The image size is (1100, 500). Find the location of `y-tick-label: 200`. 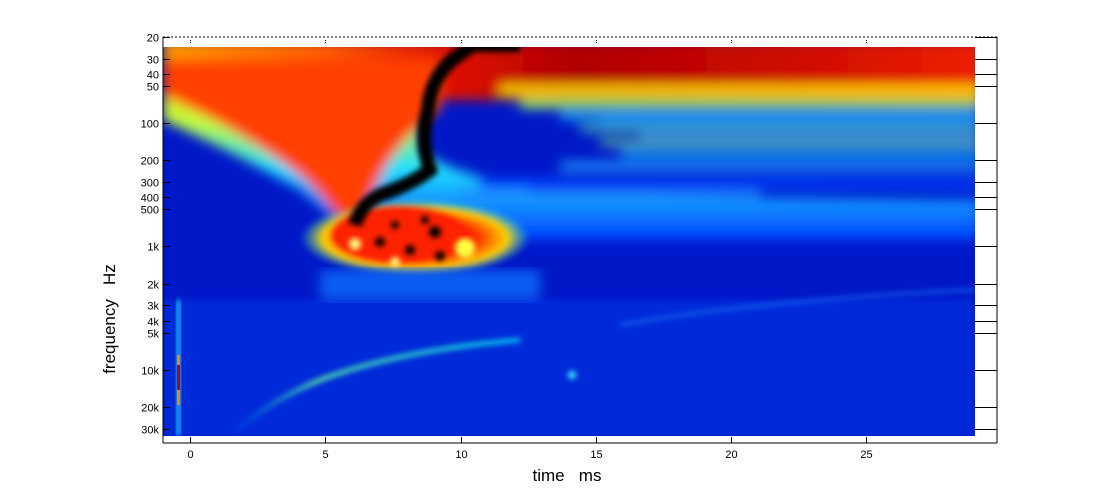

y-tick-label: 200 is located at coordinates (150, 162).